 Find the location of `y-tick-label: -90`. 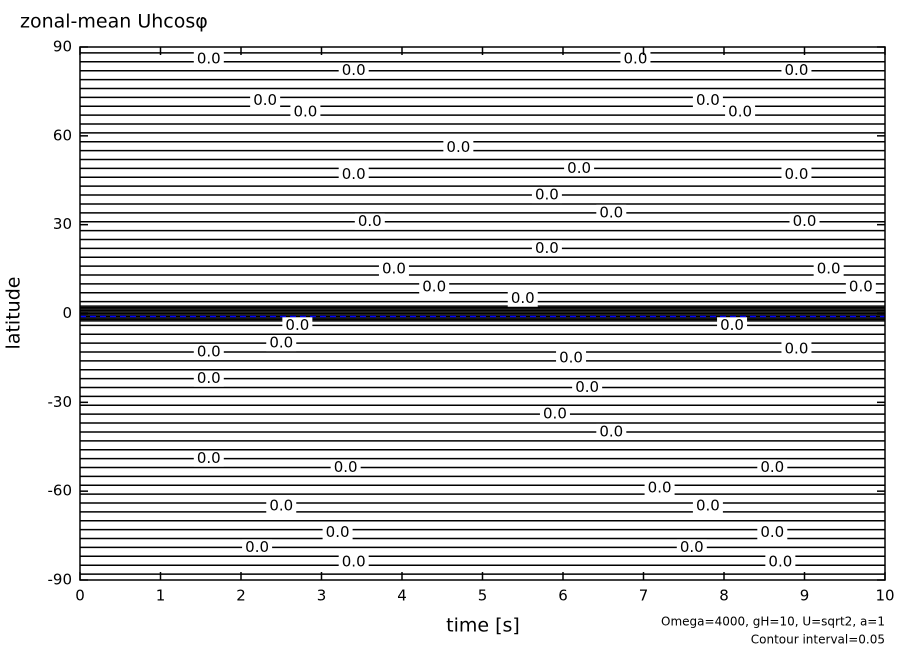

y-tick-label: -90 is located at coordinates (60, 580).